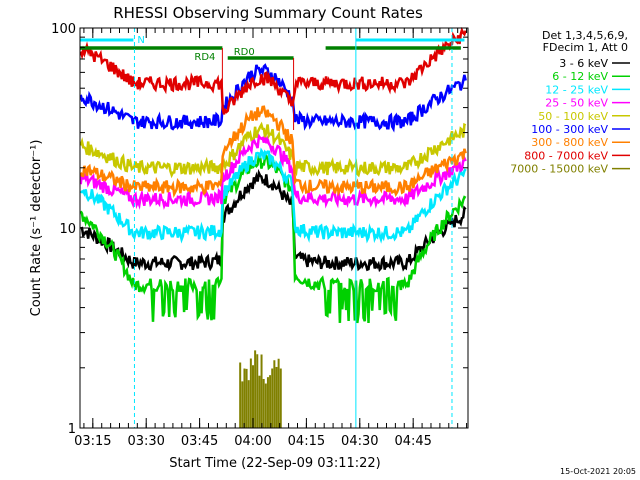 The height and width of the screenshot is (480, 640). I want to click on y-tick-label: 100, so click(63, 29).